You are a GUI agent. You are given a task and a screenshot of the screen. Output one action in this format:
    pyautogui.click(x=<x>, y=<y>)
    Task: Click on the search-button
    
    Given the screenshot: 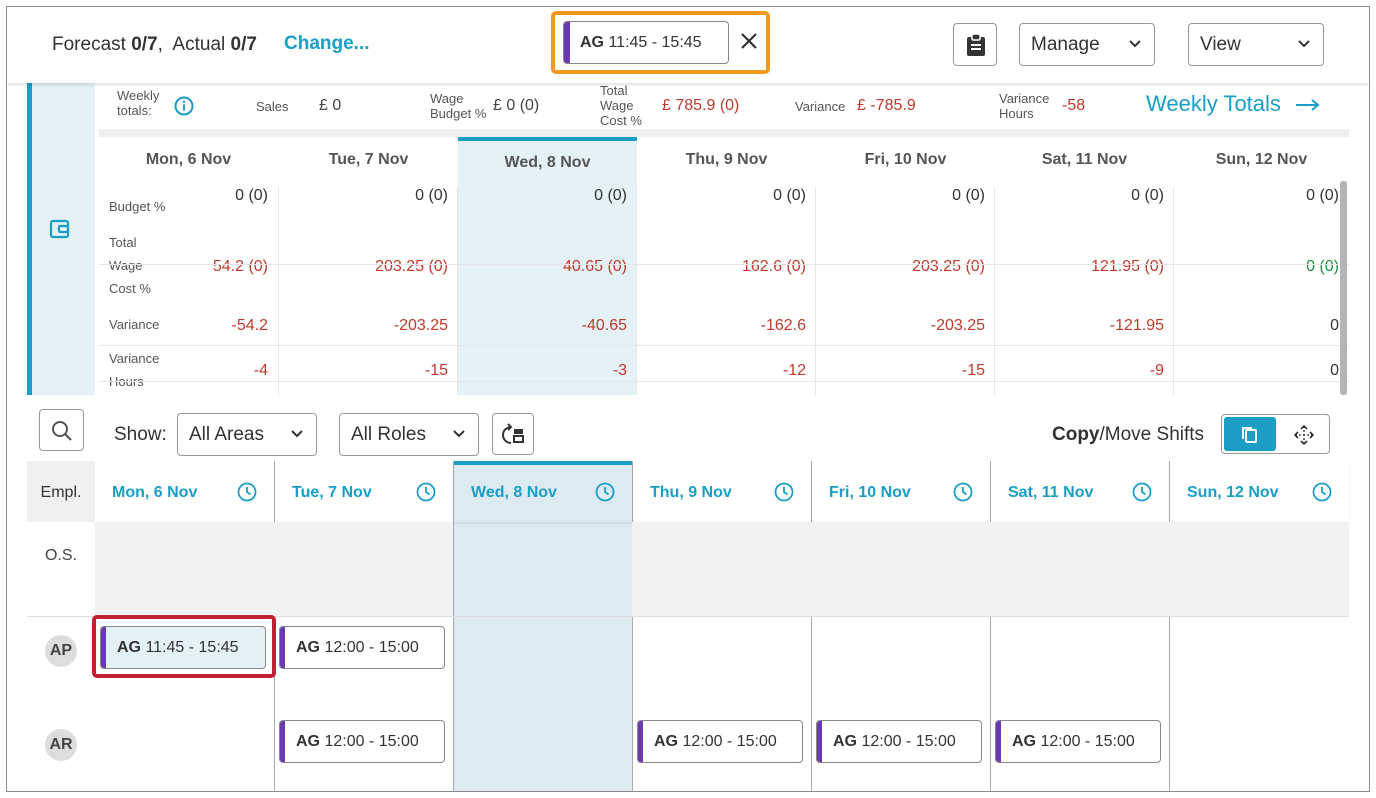 What is the action you would take?
    pyautogui.click(x=61, y=430)
    